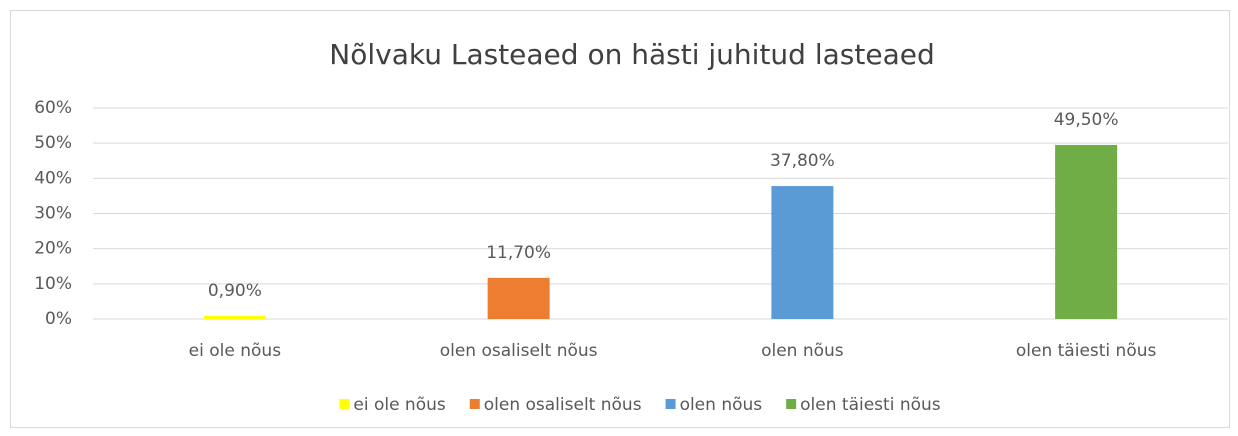  Describe the element at coordinates (53, 249) in the screenshot. I see `y-tick-label: 20%` at that location.